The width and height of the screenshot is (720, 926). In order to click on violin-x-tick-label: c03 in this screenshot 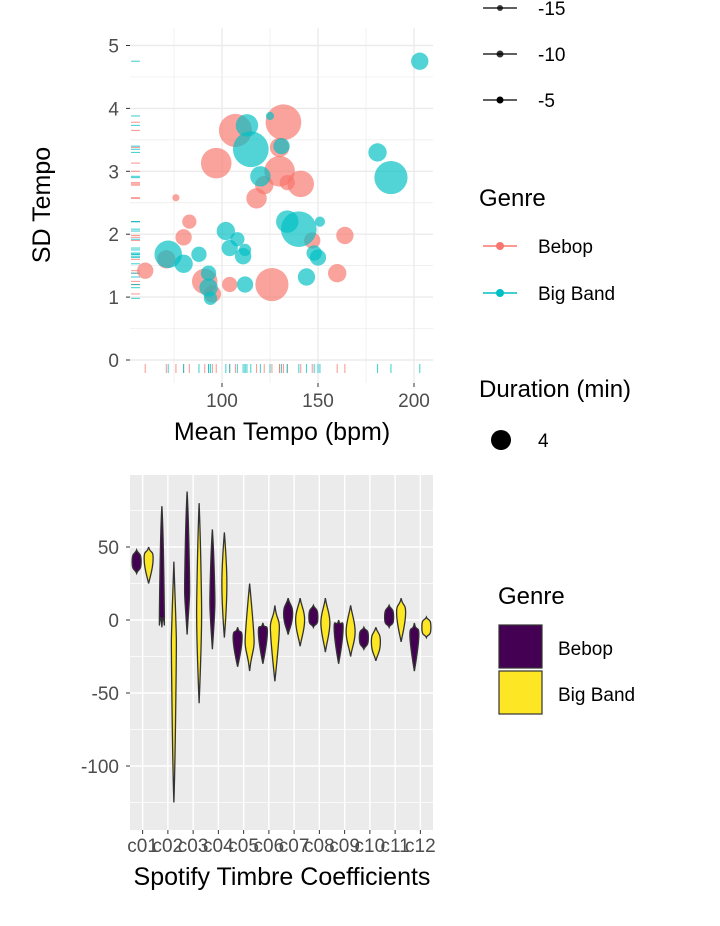, I will do `click(193, 846)`.